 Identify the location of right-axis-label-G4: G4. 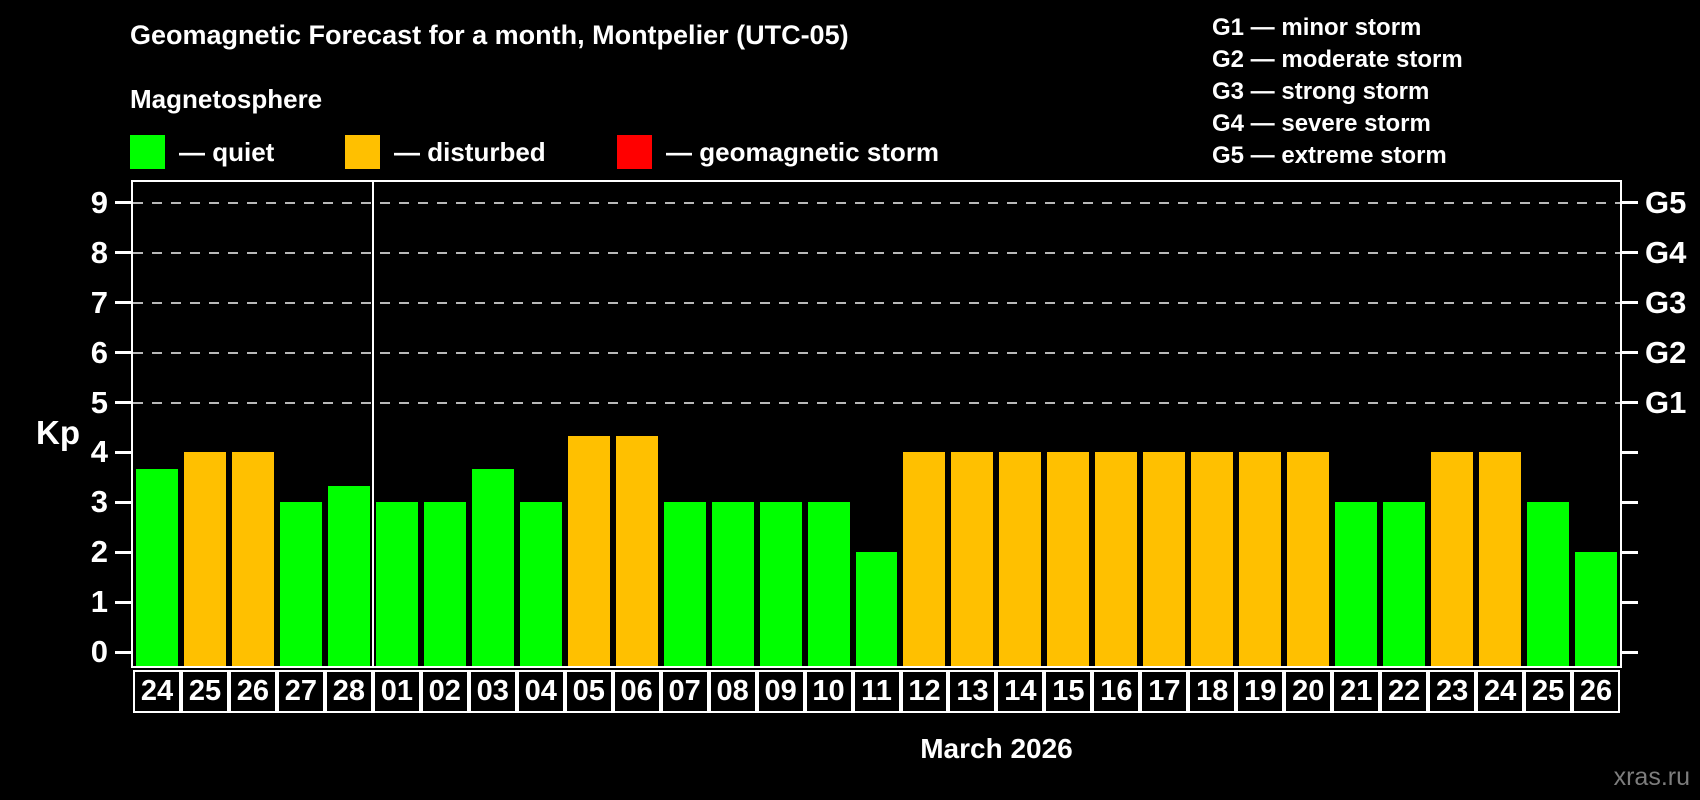
(1666, 252).